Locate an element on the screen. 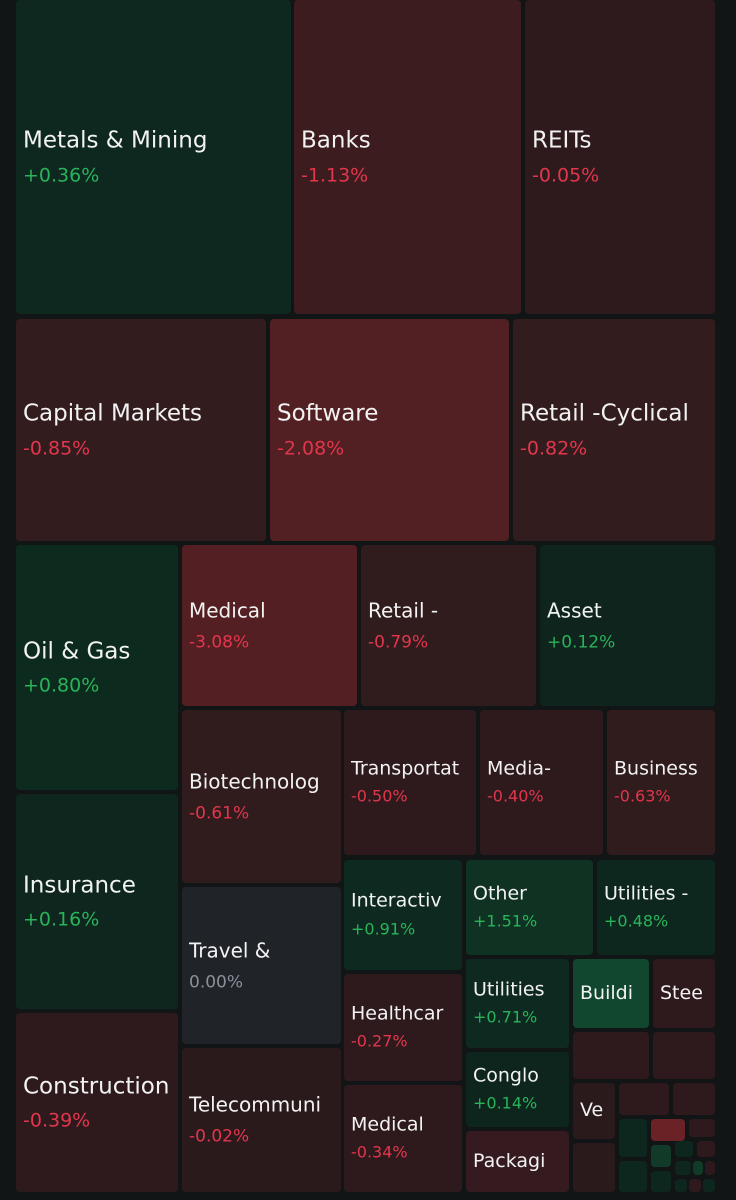  sector-tile-content: Ve is located at coordinates (596, 1111).